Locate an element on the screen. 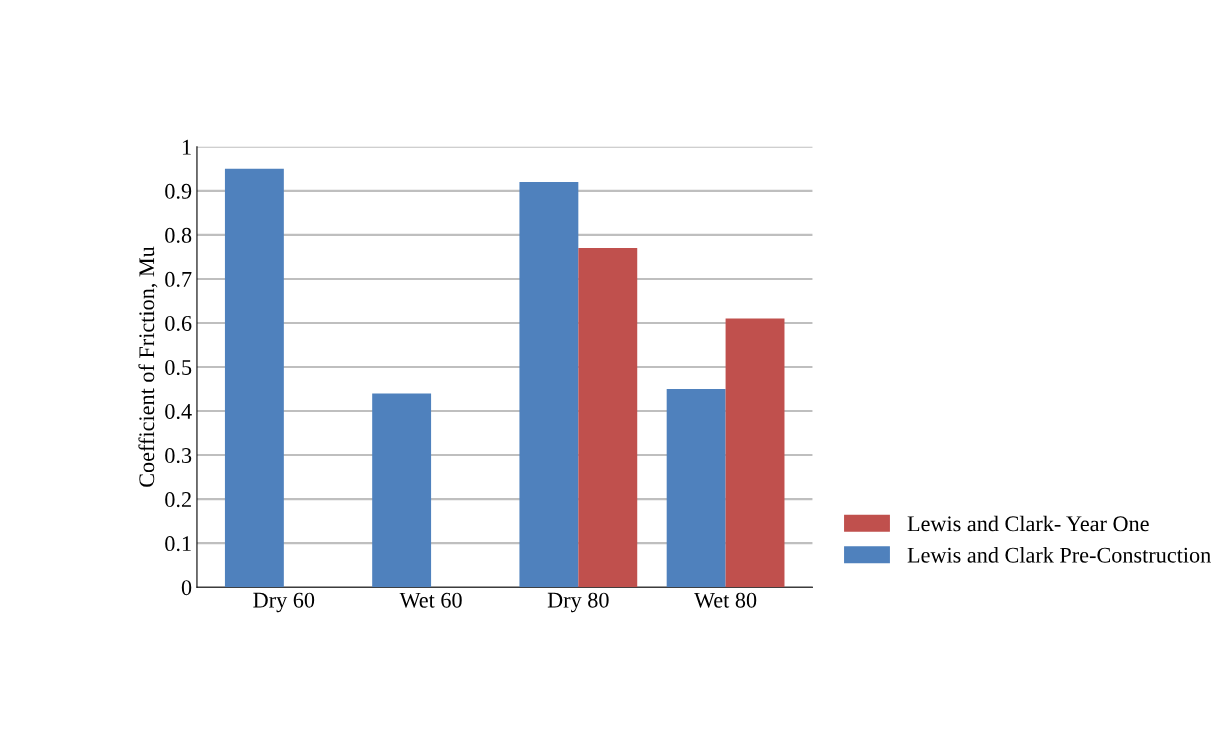  x-tick-label: Wet 60 is located at coordinates (430, 600).